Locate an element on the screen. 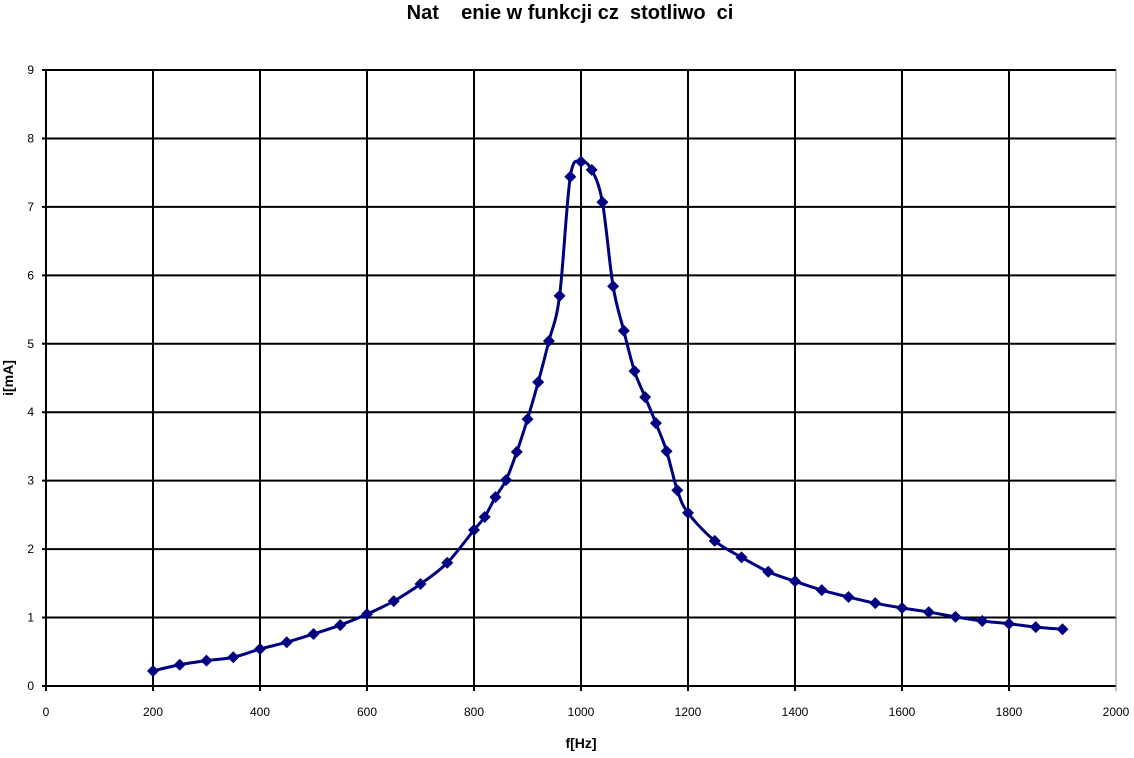 This screenshot has height=758, width=1134. x-tick-label: 600 is located at coordinates (367, 712).